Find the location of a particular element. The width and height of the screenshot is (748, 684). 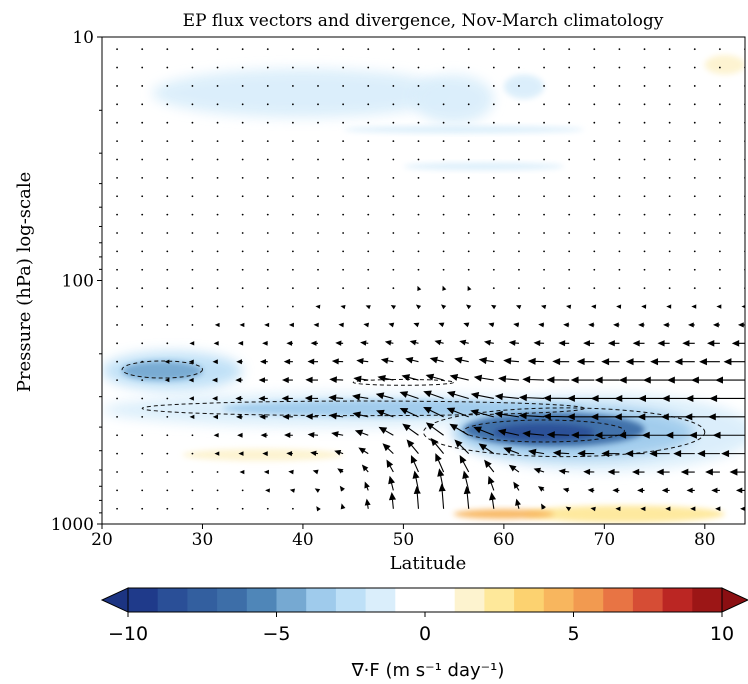

colorbar-tick-label-1: −5 is located at coordinates (276, 634).